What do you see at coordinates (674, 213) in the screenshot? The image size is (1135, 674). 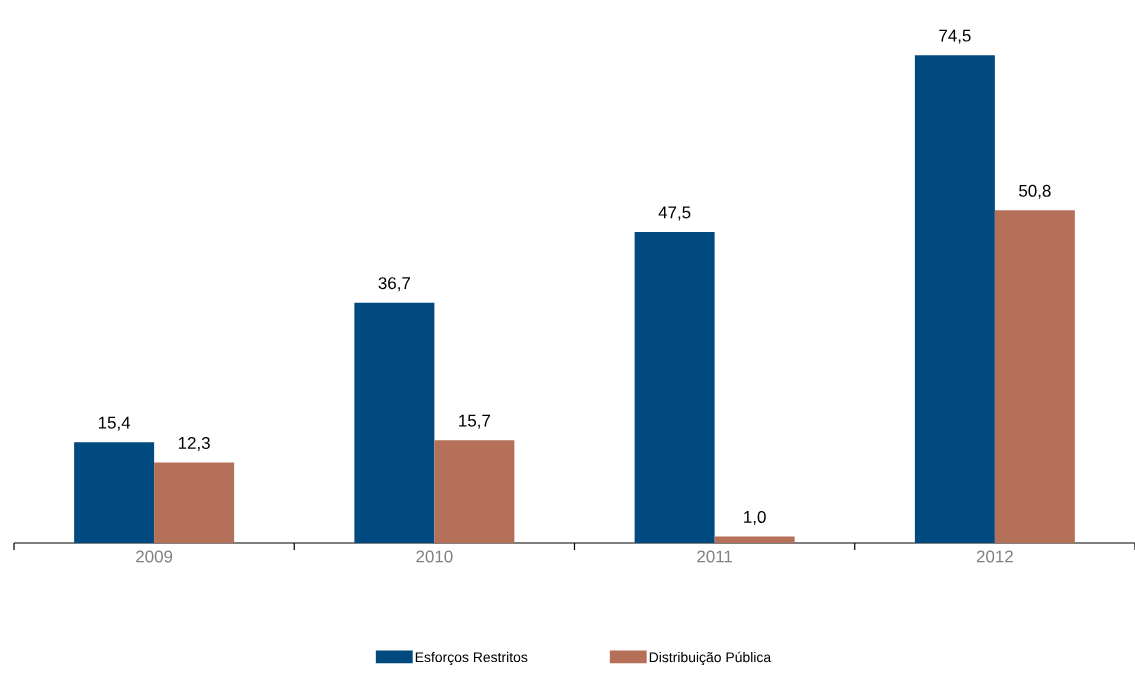 I see `data-label: 47,5` at bounding box center [674, 213].